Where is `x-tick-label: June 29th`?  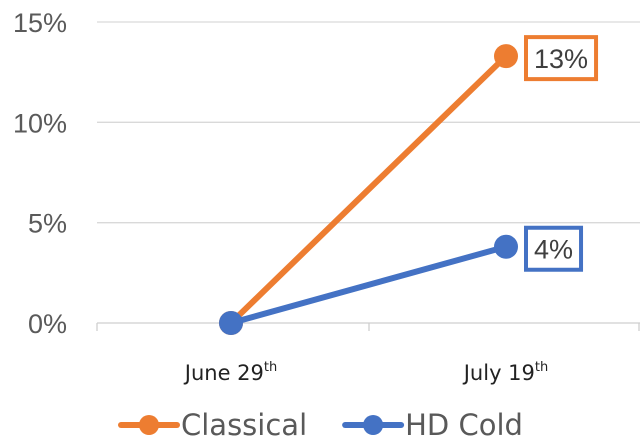
x-tick-label: June 29th is located at coordinates (230, 372).